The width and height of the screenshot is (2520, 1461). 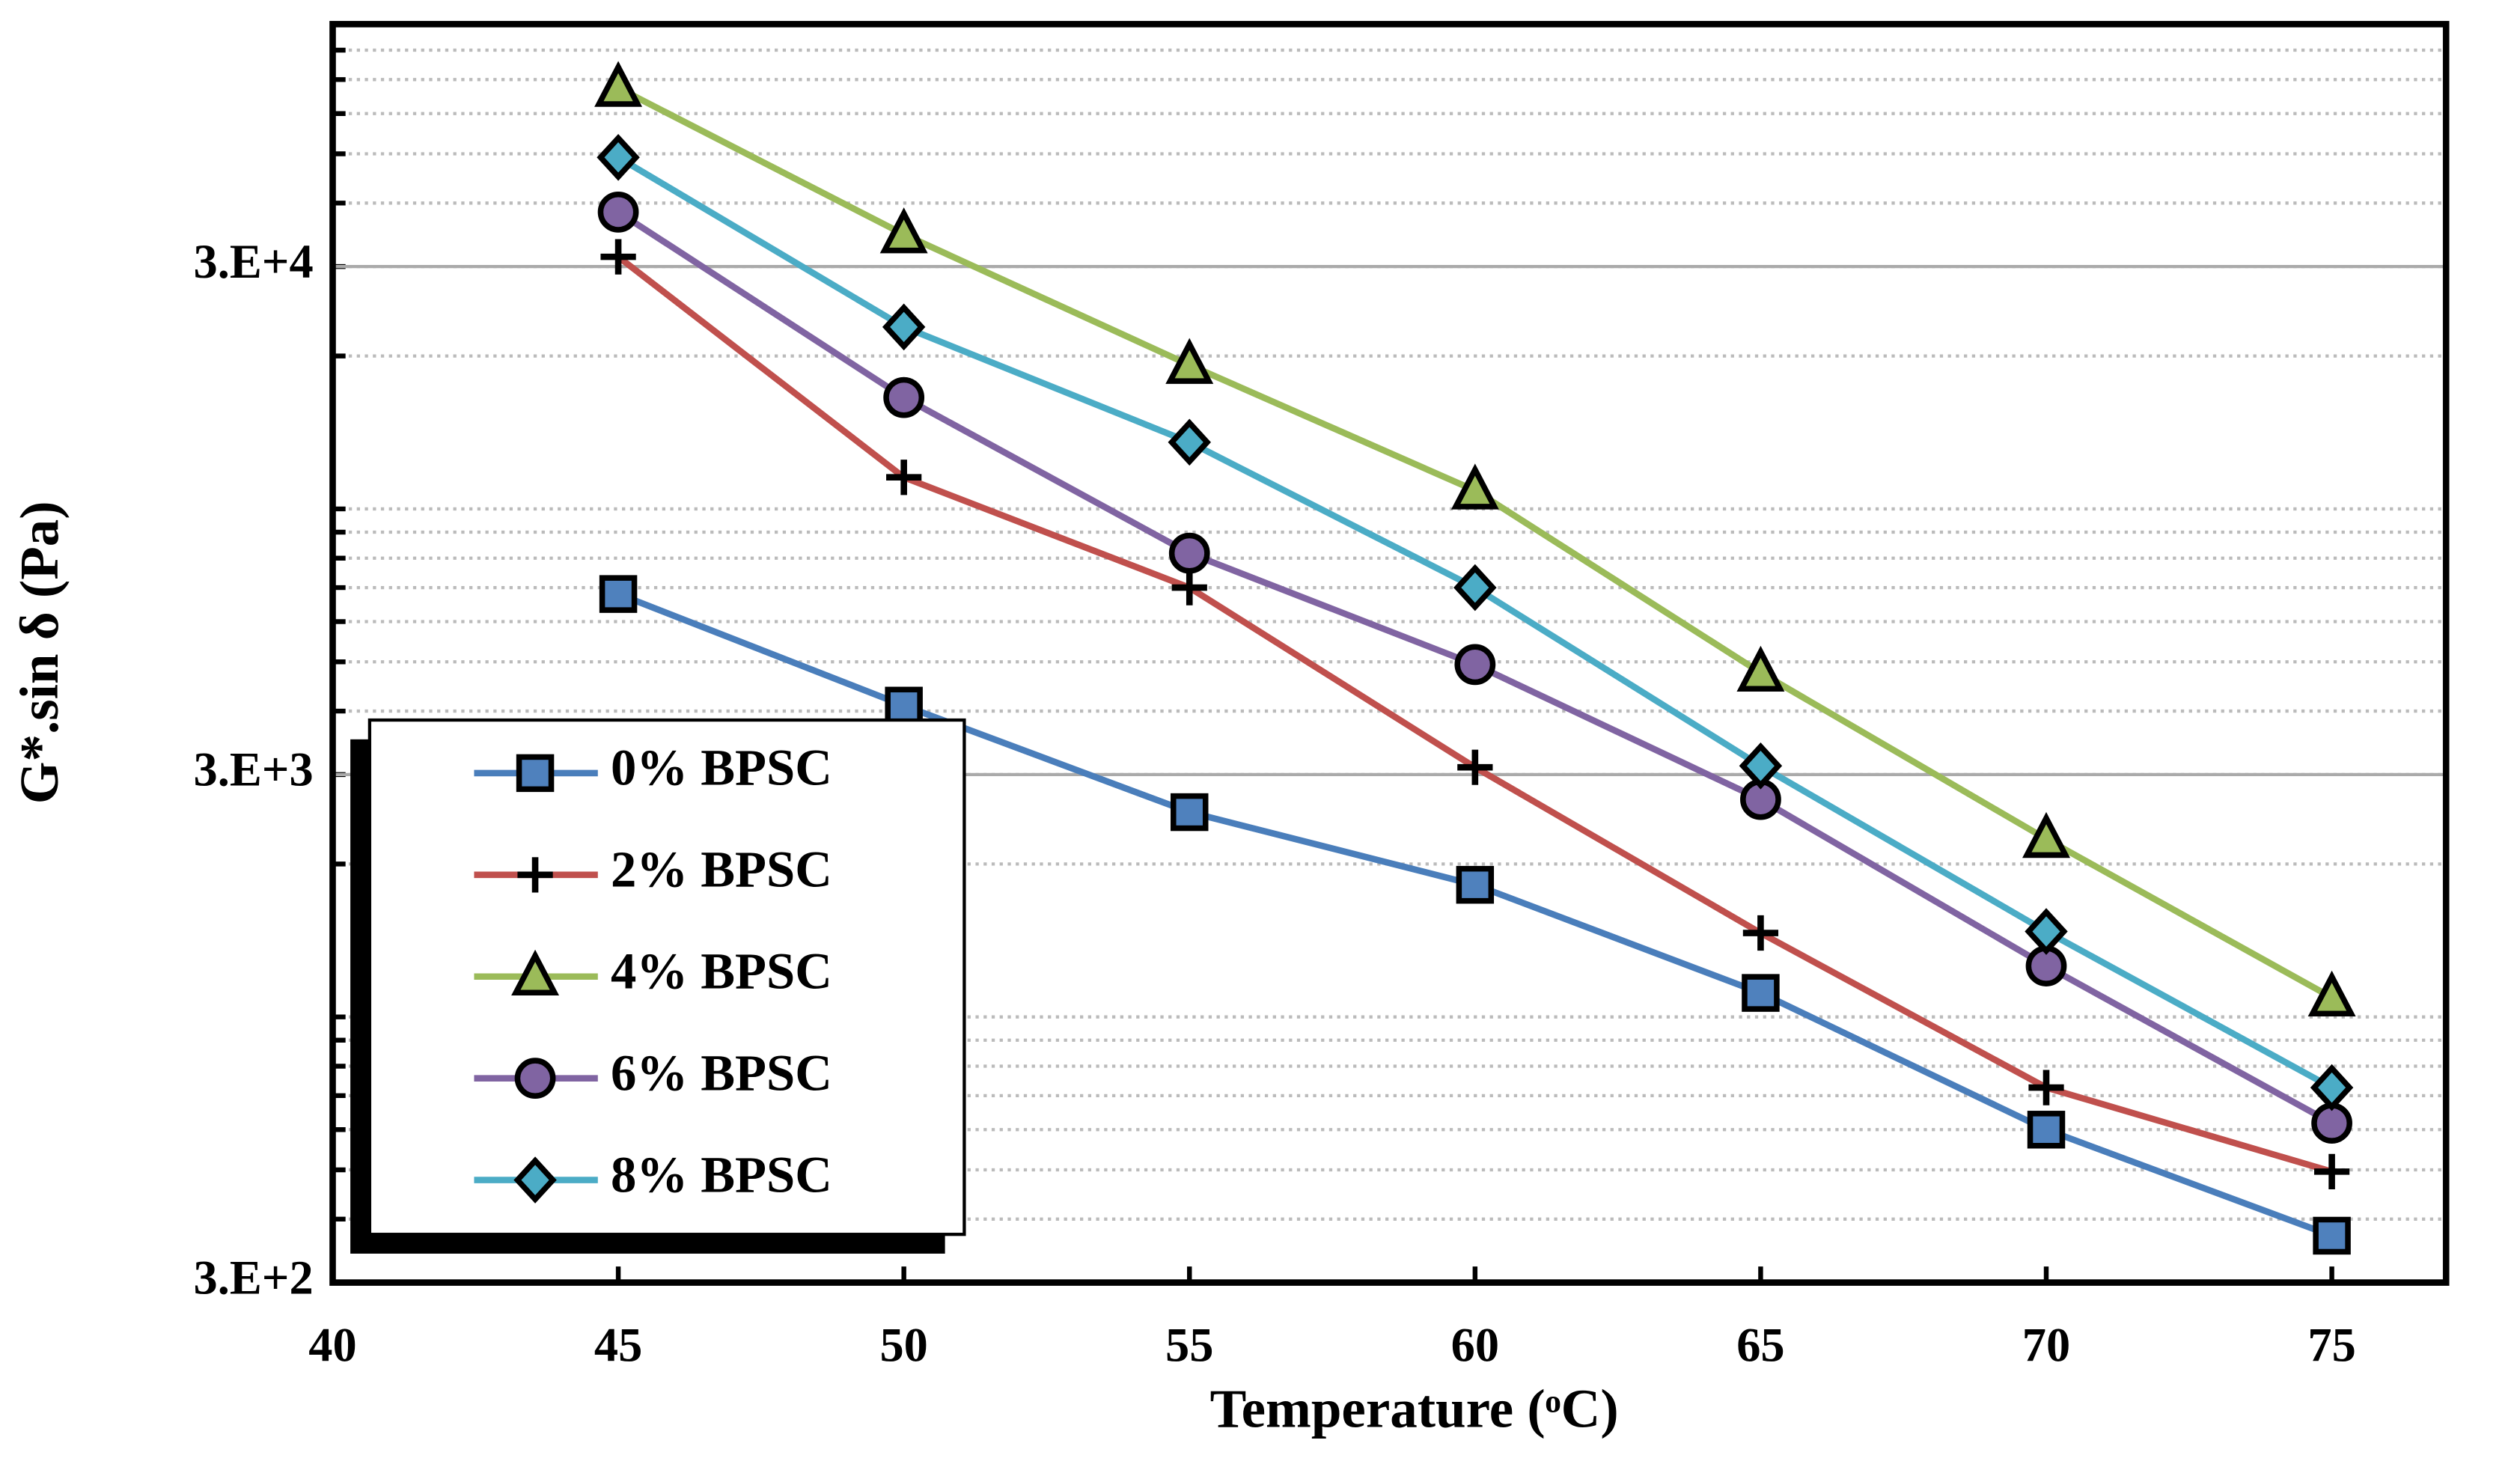 I want to click on legend-label: 2% BPSC, so click(x=721, y=869).